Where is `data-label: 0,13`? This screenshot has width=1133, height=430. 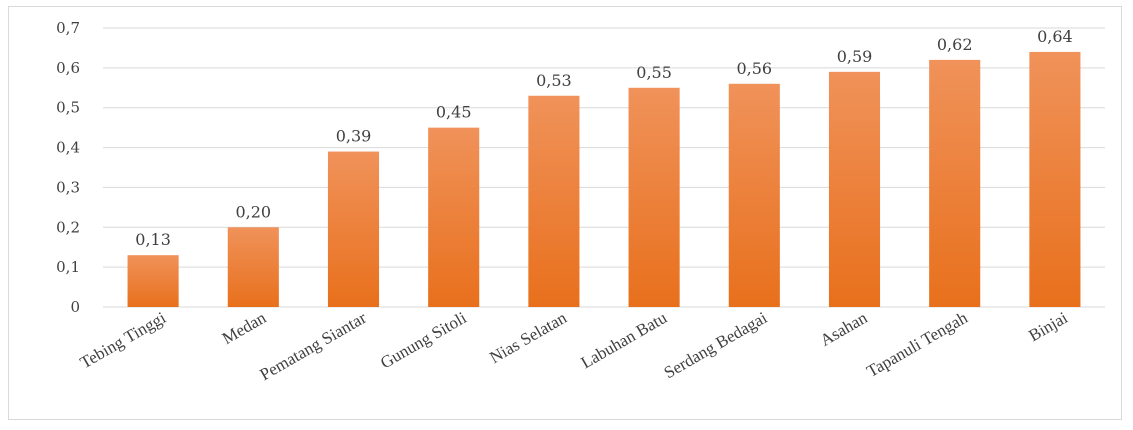 data-label: 0,13 is located at coordinates (153, 239).